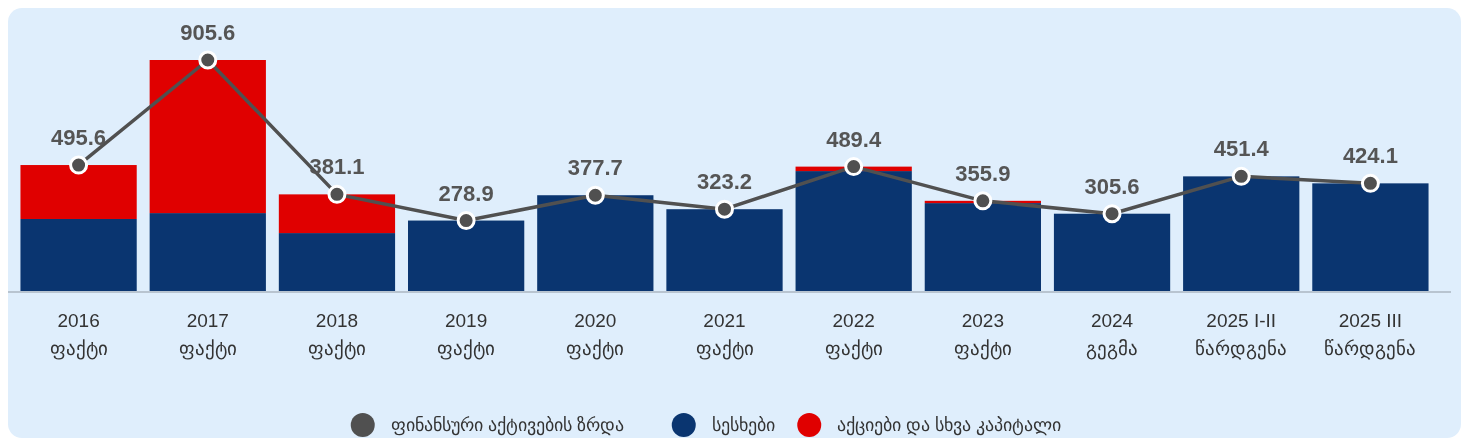 This screenshot has width=1469, height=446. Describe the element at coordinates (208, 32) in the screenshot. I see `data-label: 905.6` at that location.